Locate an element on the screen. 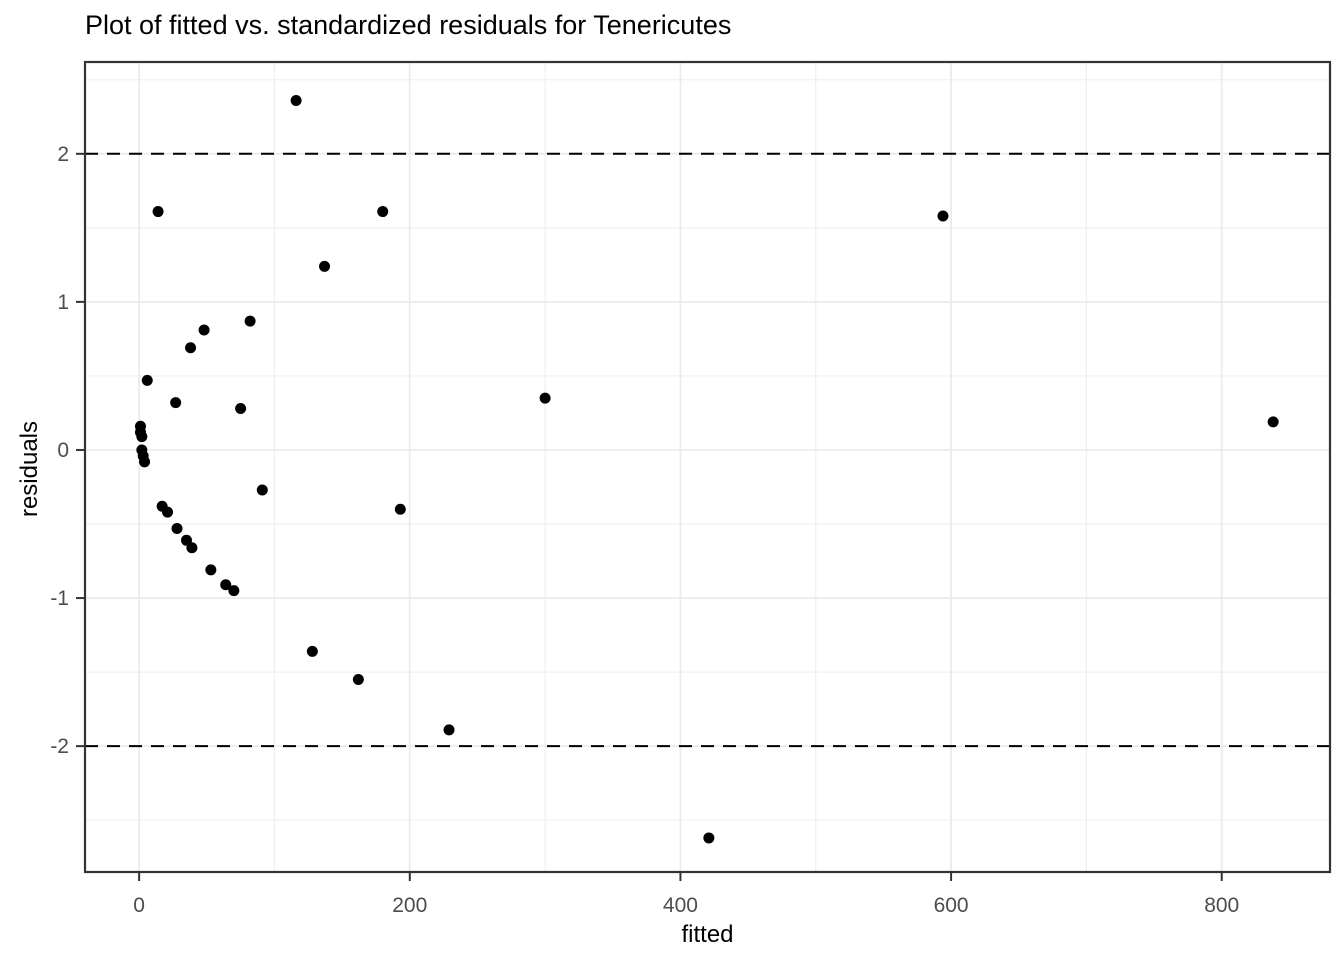  y-tick-label: 0 is located at coordinates (63, 450).